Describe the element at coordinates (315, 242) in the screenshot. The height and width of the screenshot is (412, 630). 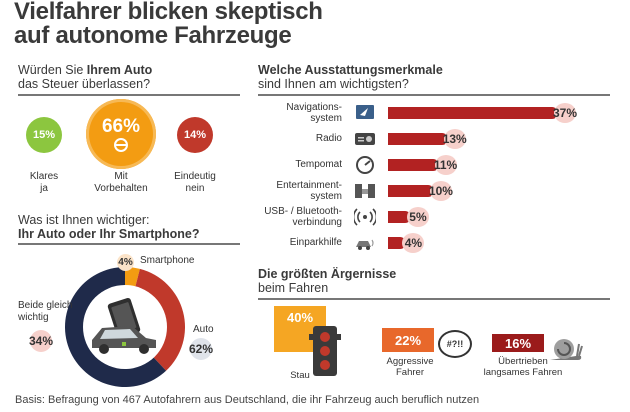
I see `bar-label: Einparkhilfe` at that location.